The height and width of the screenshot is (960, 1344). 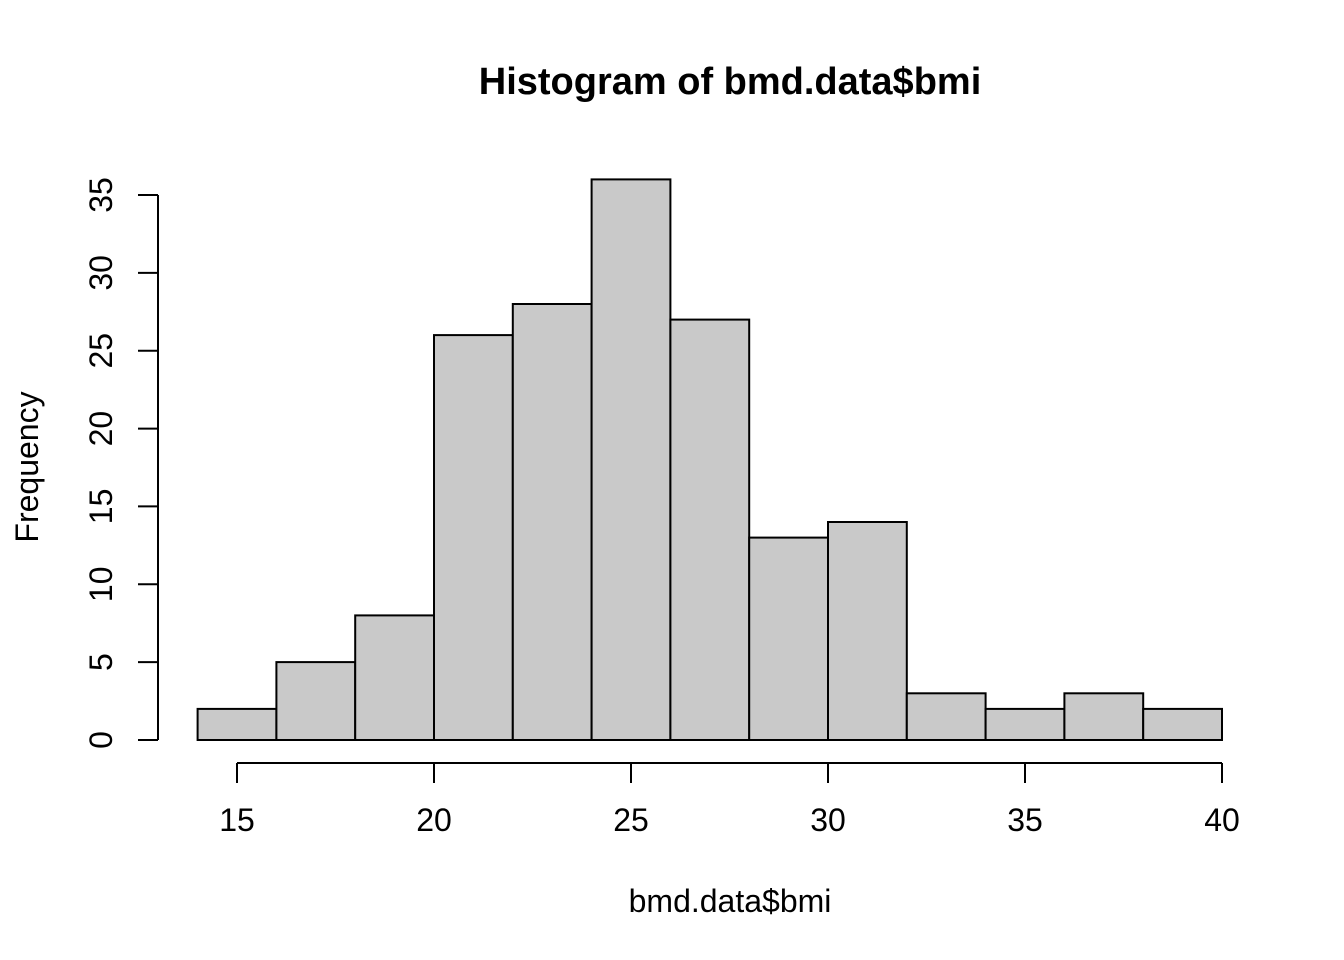 I want to click on chart-title: Histogram of bmd.data$bmi, so click(x=730, y=82).